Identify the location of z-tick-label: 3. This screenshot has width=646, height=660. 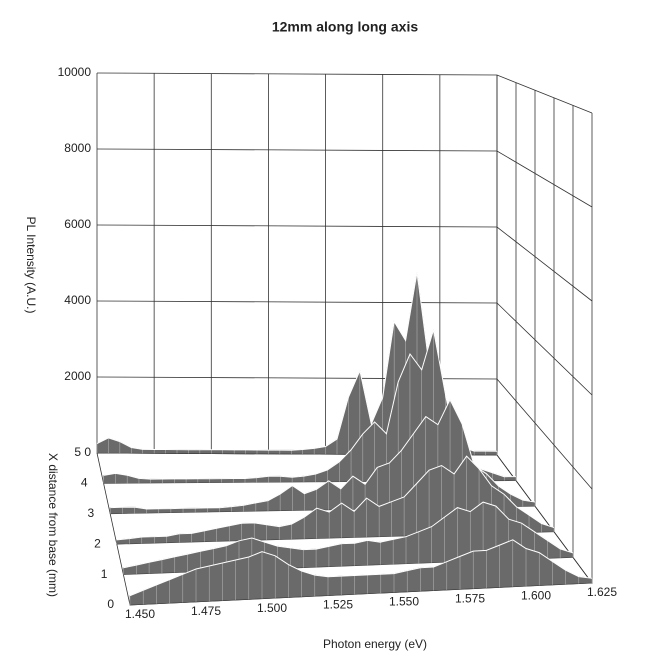
(91, 513).